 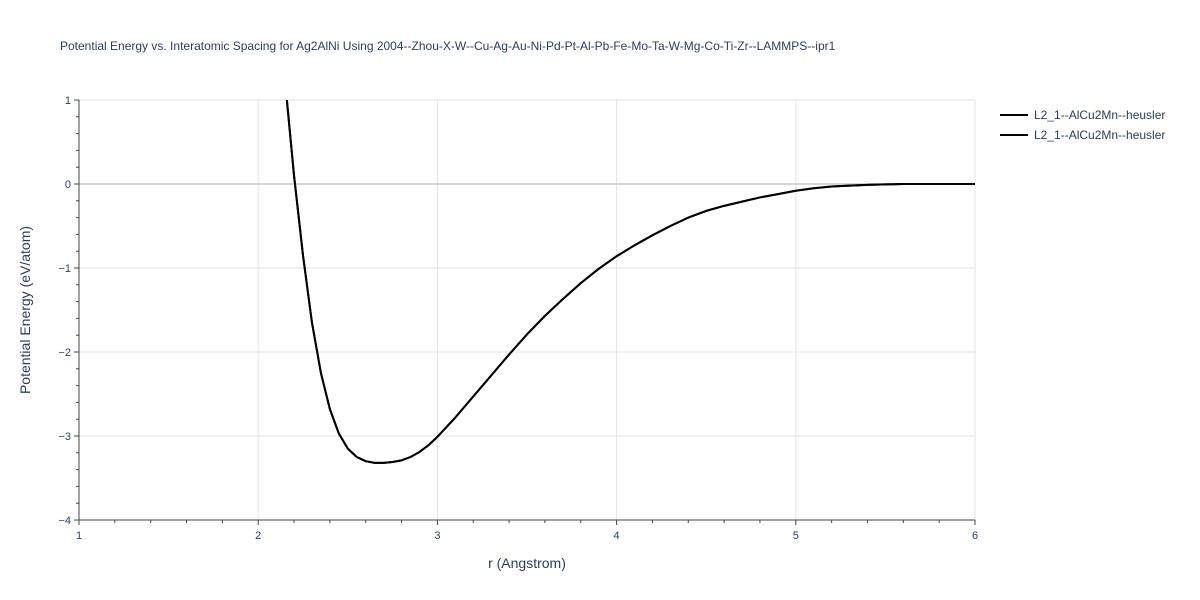 I want to click on x-axis-title: r (Angstrom), so click(x=527, y=563).